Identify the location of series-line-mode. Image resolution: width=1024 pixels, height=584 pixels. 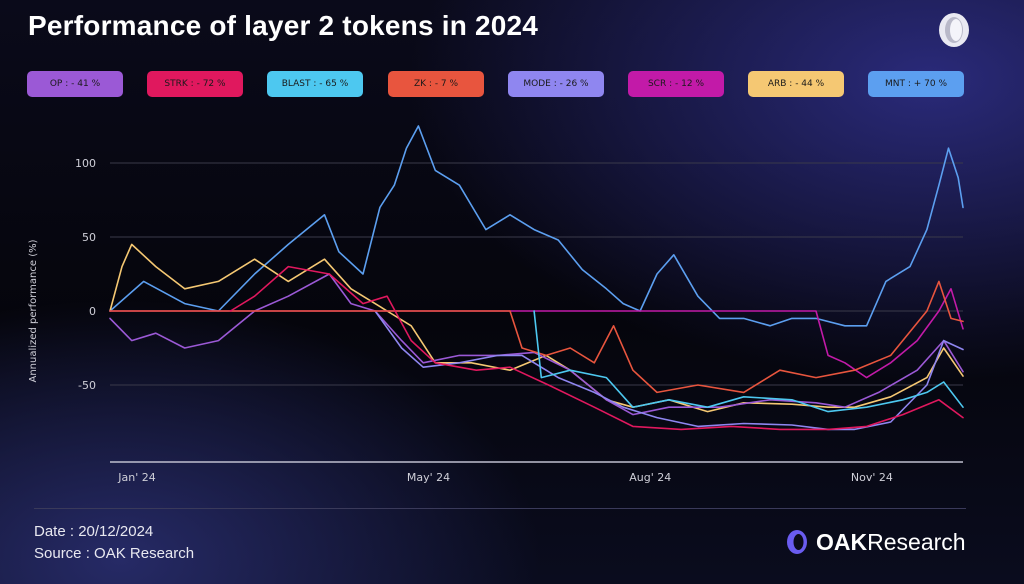
(669, 370).